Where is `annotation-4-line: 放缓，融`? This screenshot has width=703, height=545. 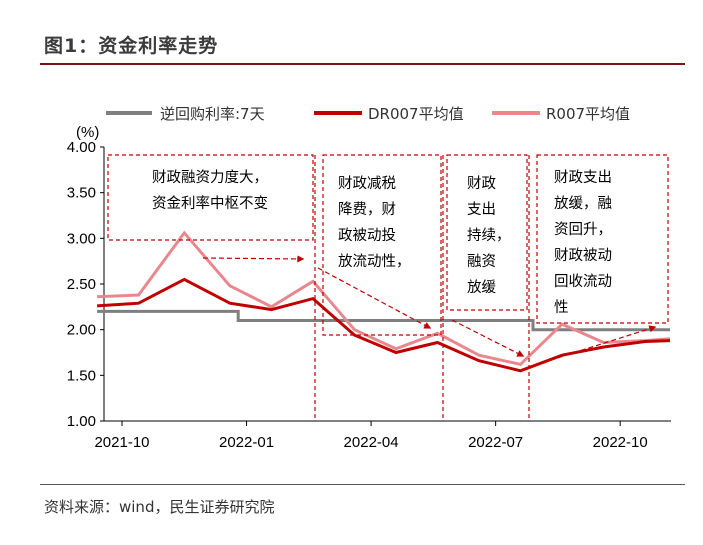
annotation-4-line: 放缓，融 is located at coordinates (583, 203).